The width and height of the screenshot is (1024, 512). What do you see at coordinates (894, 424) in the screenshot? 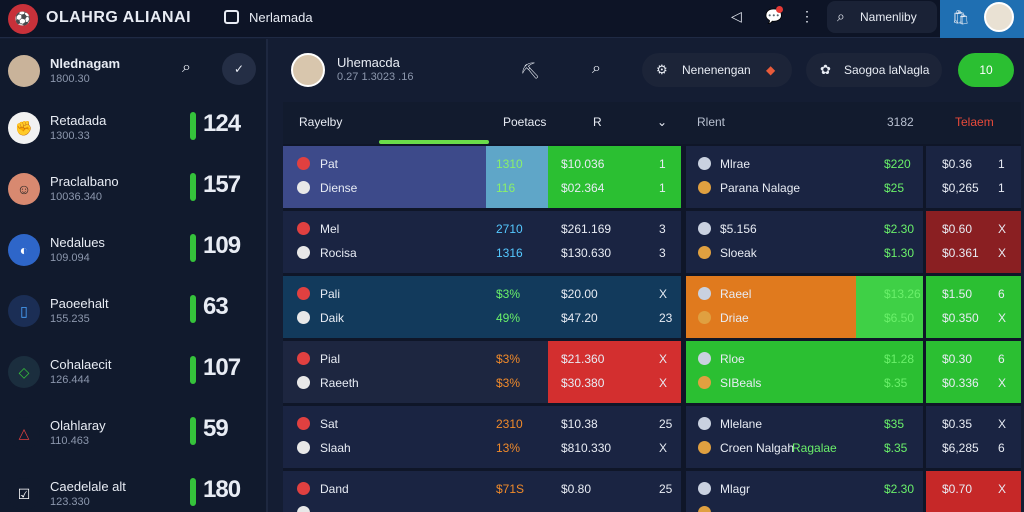
I see `price-1: $35` at bounding box center [894, 424].